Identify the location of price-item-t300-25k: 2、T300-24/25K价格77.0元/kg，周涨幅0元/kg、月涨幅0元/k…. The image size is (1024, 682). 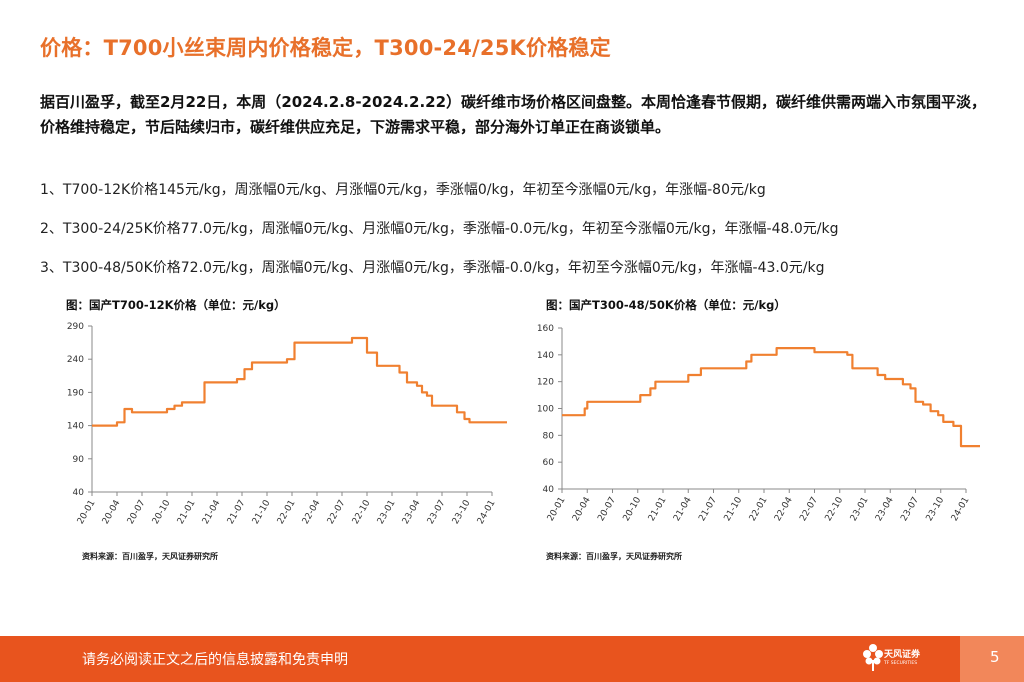
(439, 229).